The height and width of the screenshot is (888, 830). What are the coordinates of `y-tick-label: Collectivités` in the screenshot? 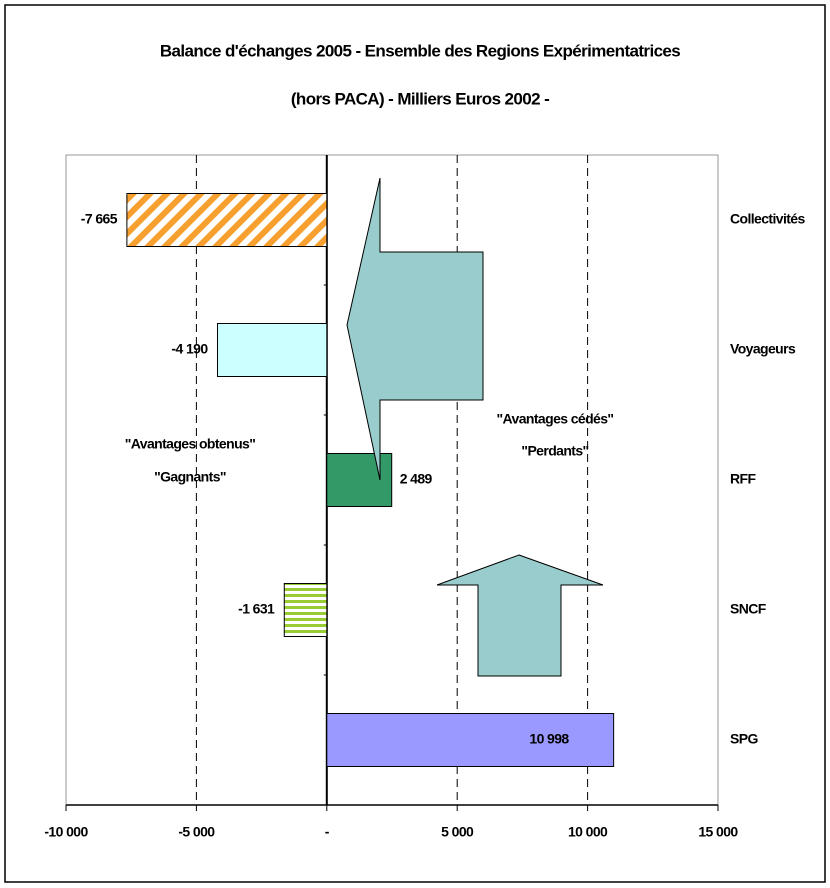 It's located at (767, 219).